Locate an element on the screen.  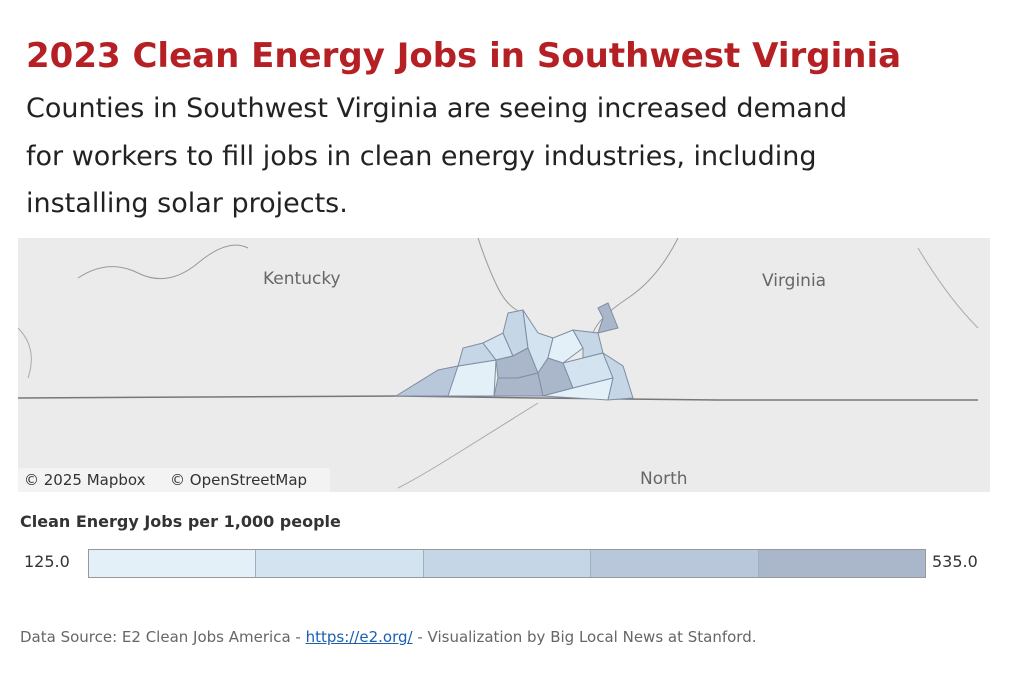
attribution: © 2025 Mapbox is located at coordinates (85, 480).